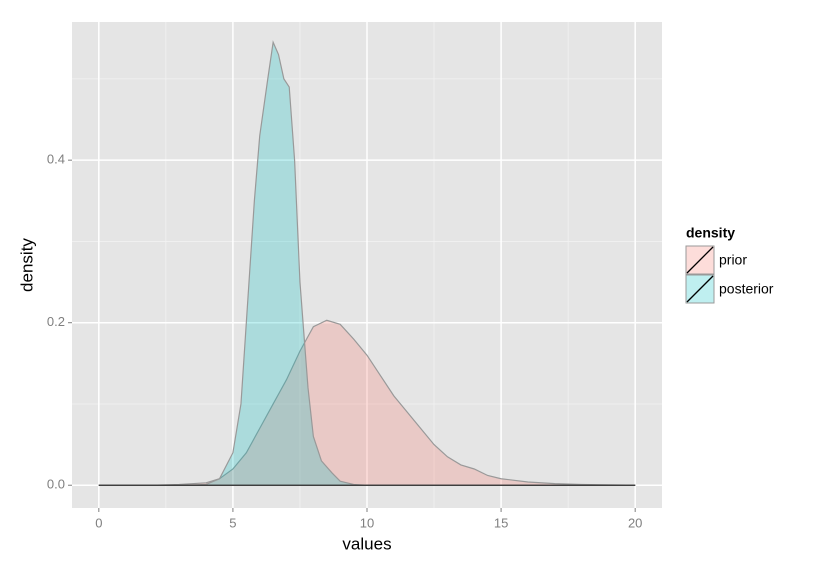 The height and width of the screenshot is (569, 830). I want to click on legend-title: density, so click(710, 233).